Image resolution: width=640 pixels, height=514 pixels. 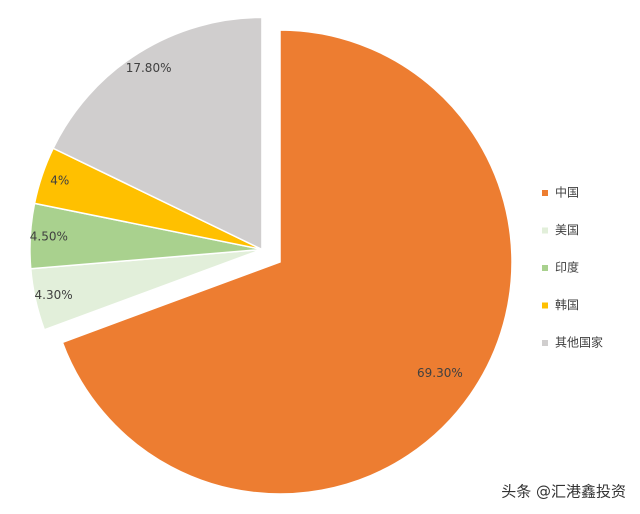 I want to click on data-label: 4.50%, so click(x=49, y=237).